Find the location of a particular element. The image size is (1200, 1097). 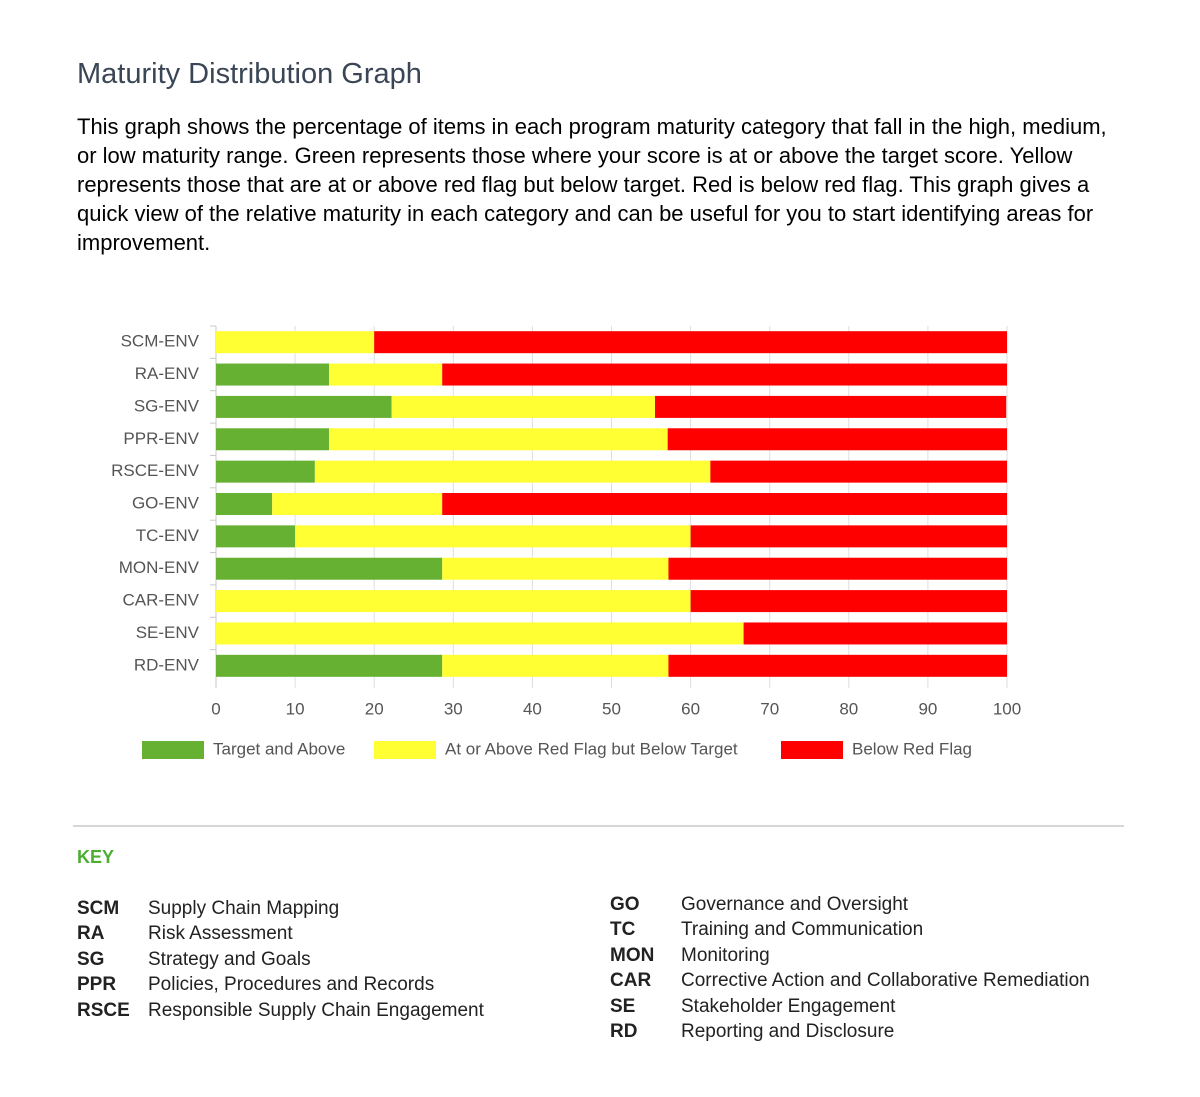

key-abbr: RSCE is located at coordinates (103, 1010).